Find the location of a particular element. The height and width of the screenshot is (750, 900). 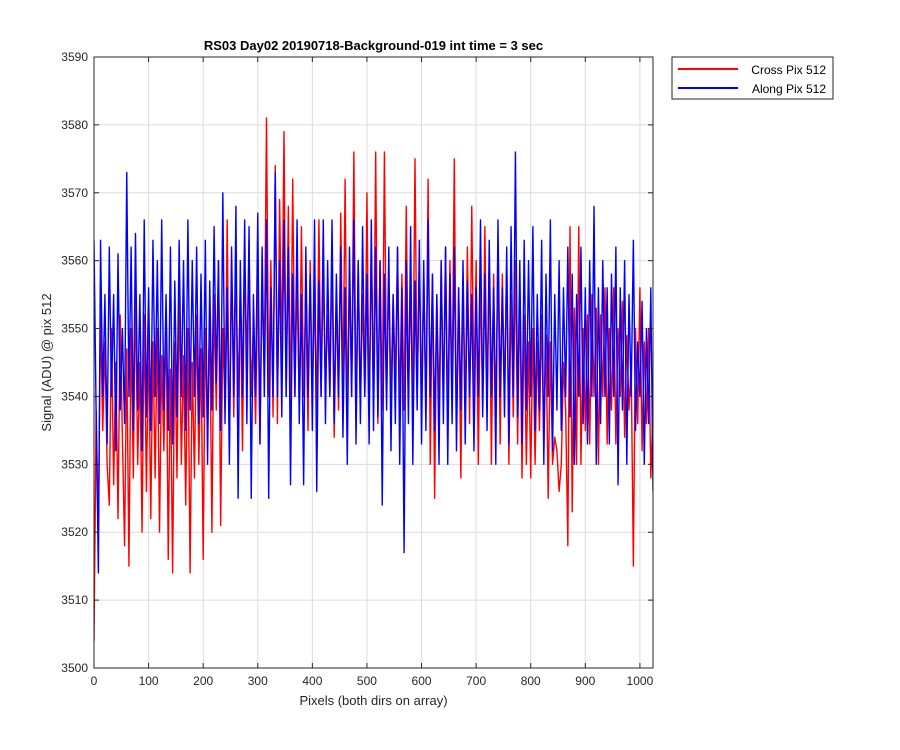

y-tick-label: 3580 is located at coordinates (74, 125).